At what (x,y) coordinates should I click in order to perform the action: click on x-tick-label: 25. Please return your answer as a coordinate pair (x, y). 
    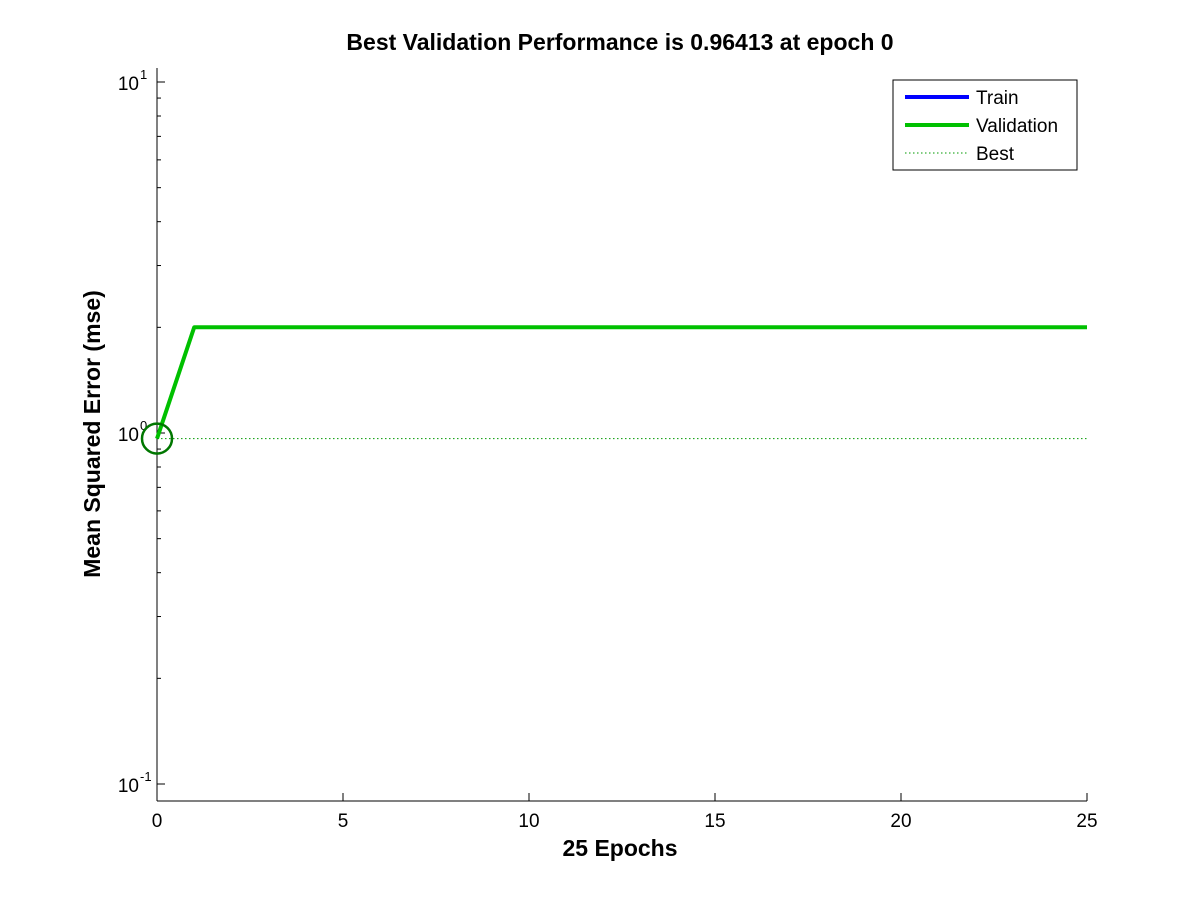
    Looking at the image, I should click on (1086, 821).